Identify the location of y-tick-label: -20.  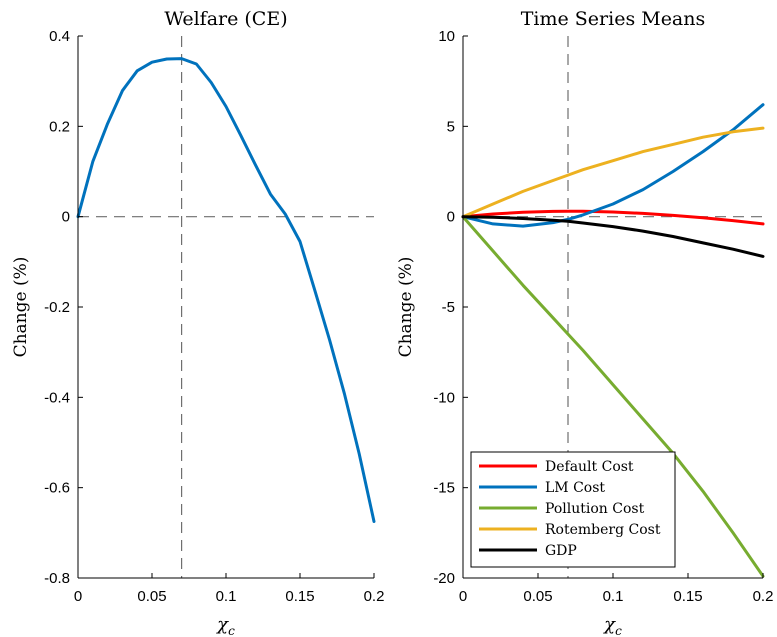
(444, 578).